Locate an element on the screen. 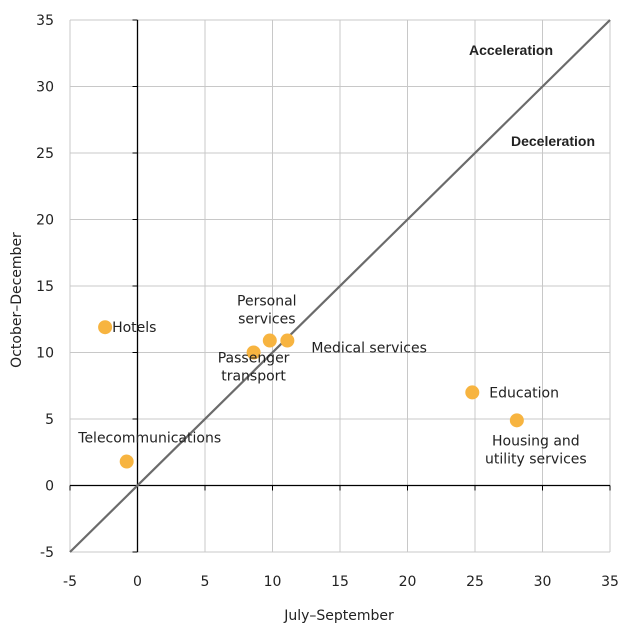  point-label-line: utility services is located at coordinates (536, 459).